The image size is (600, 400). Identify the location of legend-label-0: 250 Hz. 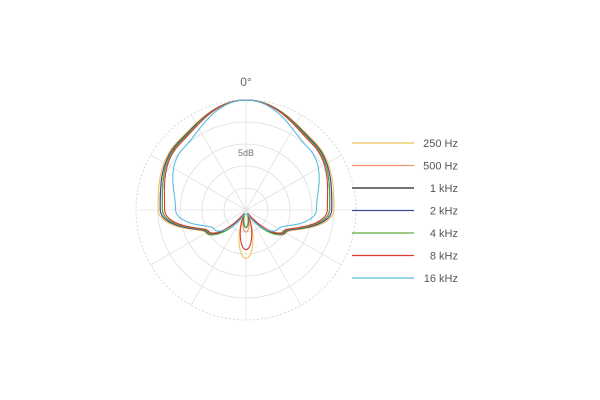
(440, 144).